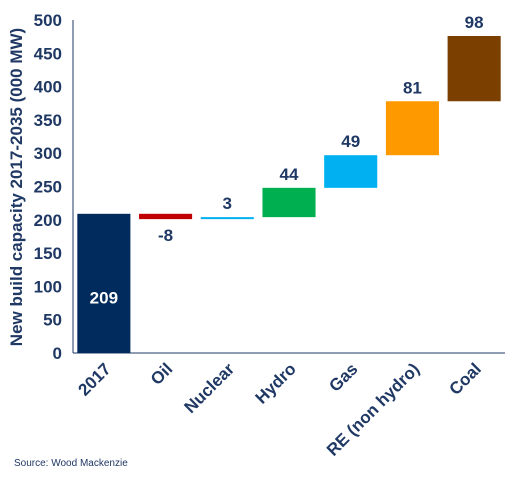 The width and height of the screenshot is (525, 480). Describe the element at coordinates (412, 128) in the screenshot. I see `bar-re-non-hydro-` at that location.